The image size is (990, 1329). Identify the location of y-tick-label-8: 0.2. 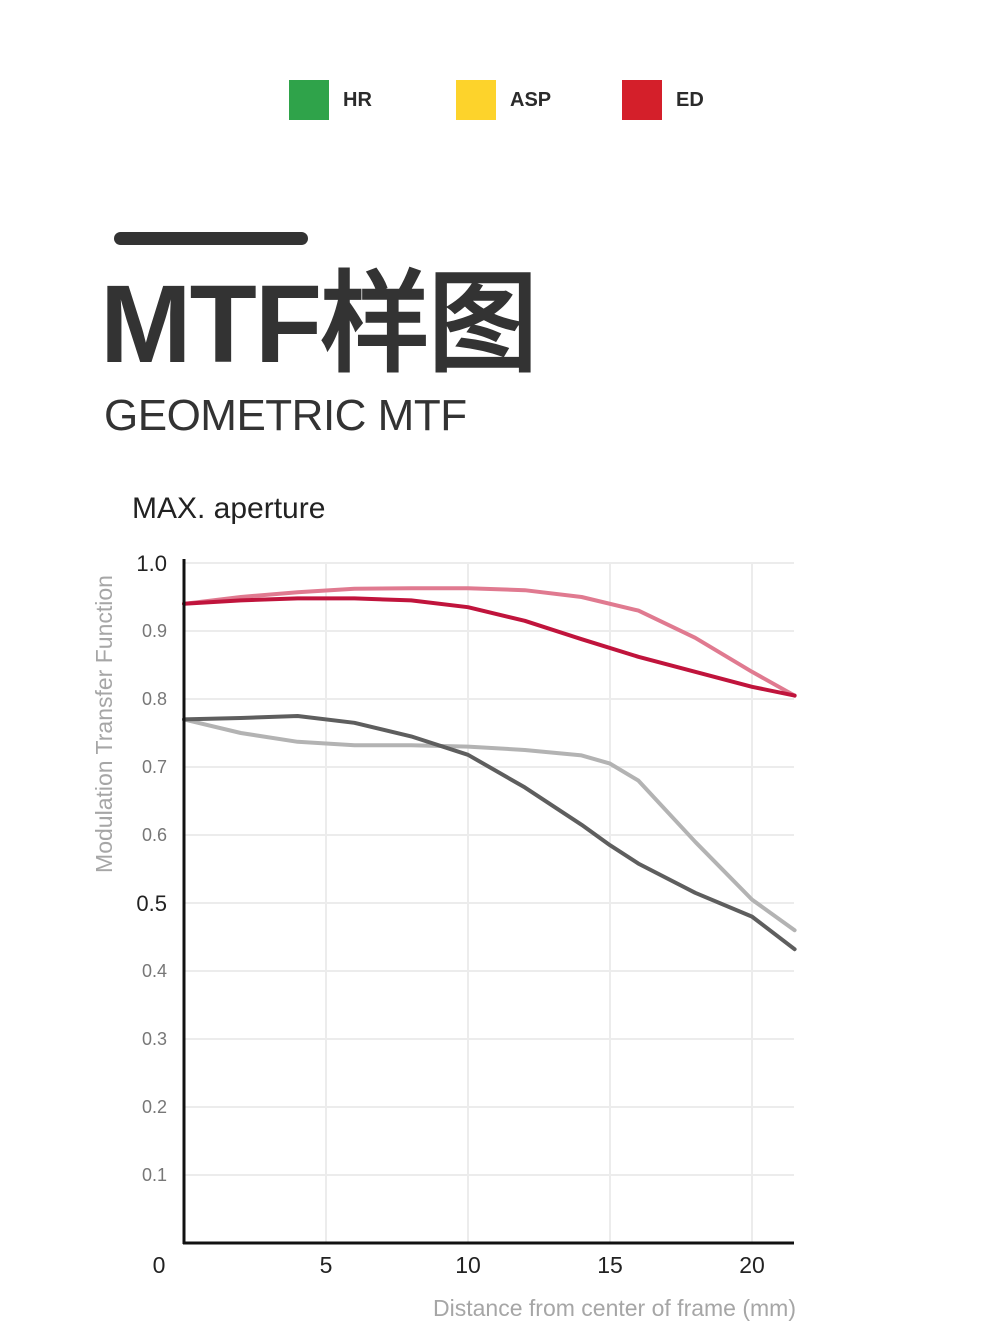
(154, 1107).